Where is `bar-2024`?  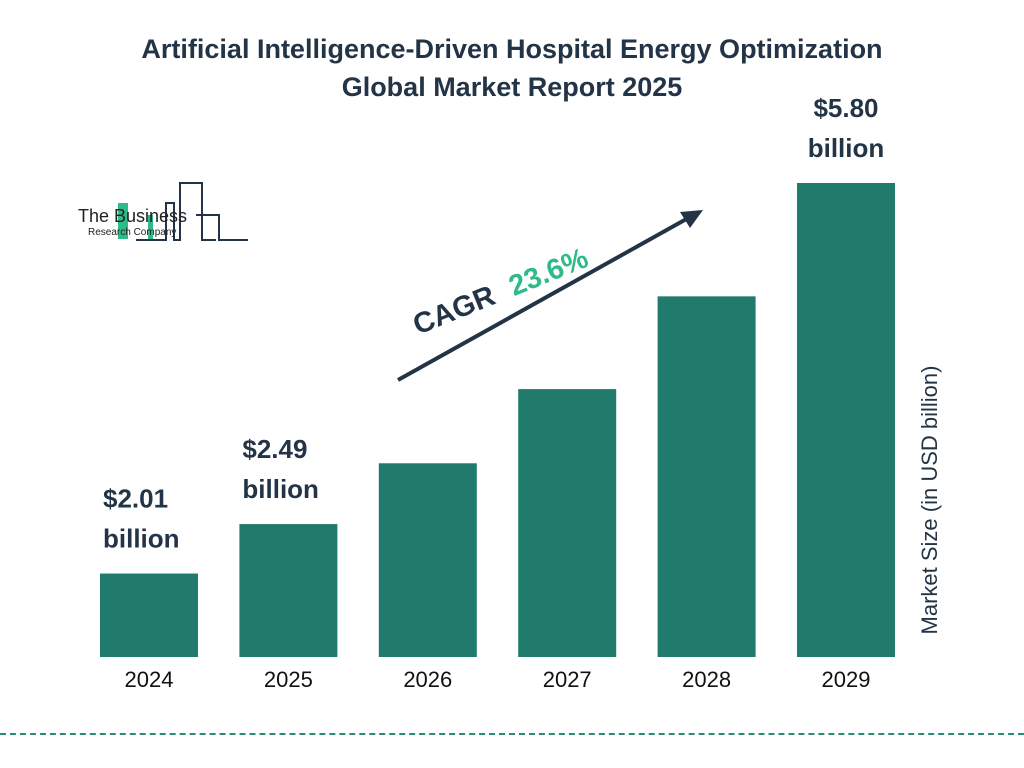
bar-2024 is located at coordinates (149, 615).